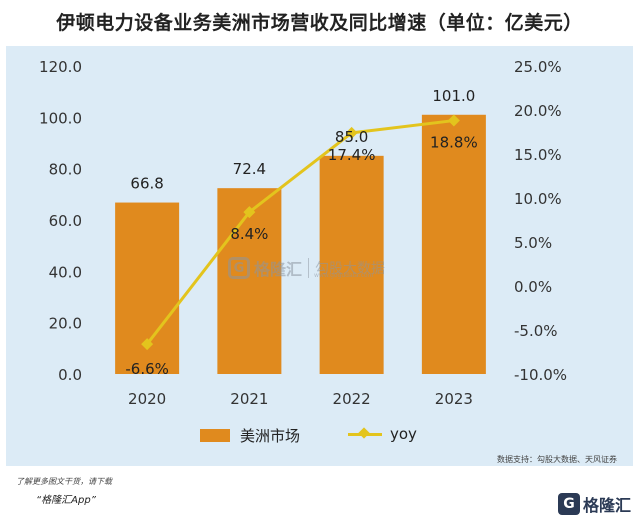 The height and width of the screenshot is (520, 639). What do you see at coordinates (278, 269) in the screenshot?
I see `watermark-brand: 格隆汇` at bounding box center [278, 269].